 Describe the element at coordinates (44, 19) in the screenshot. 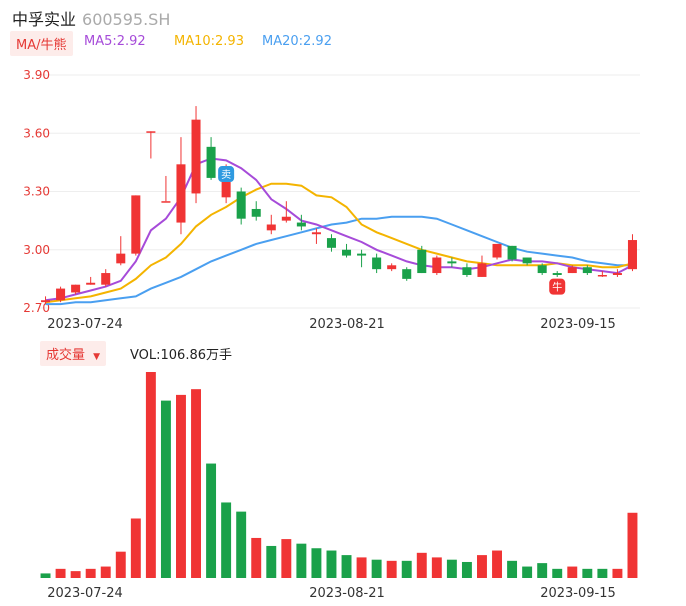

I see `stock-name: 中孚实业` at that location.